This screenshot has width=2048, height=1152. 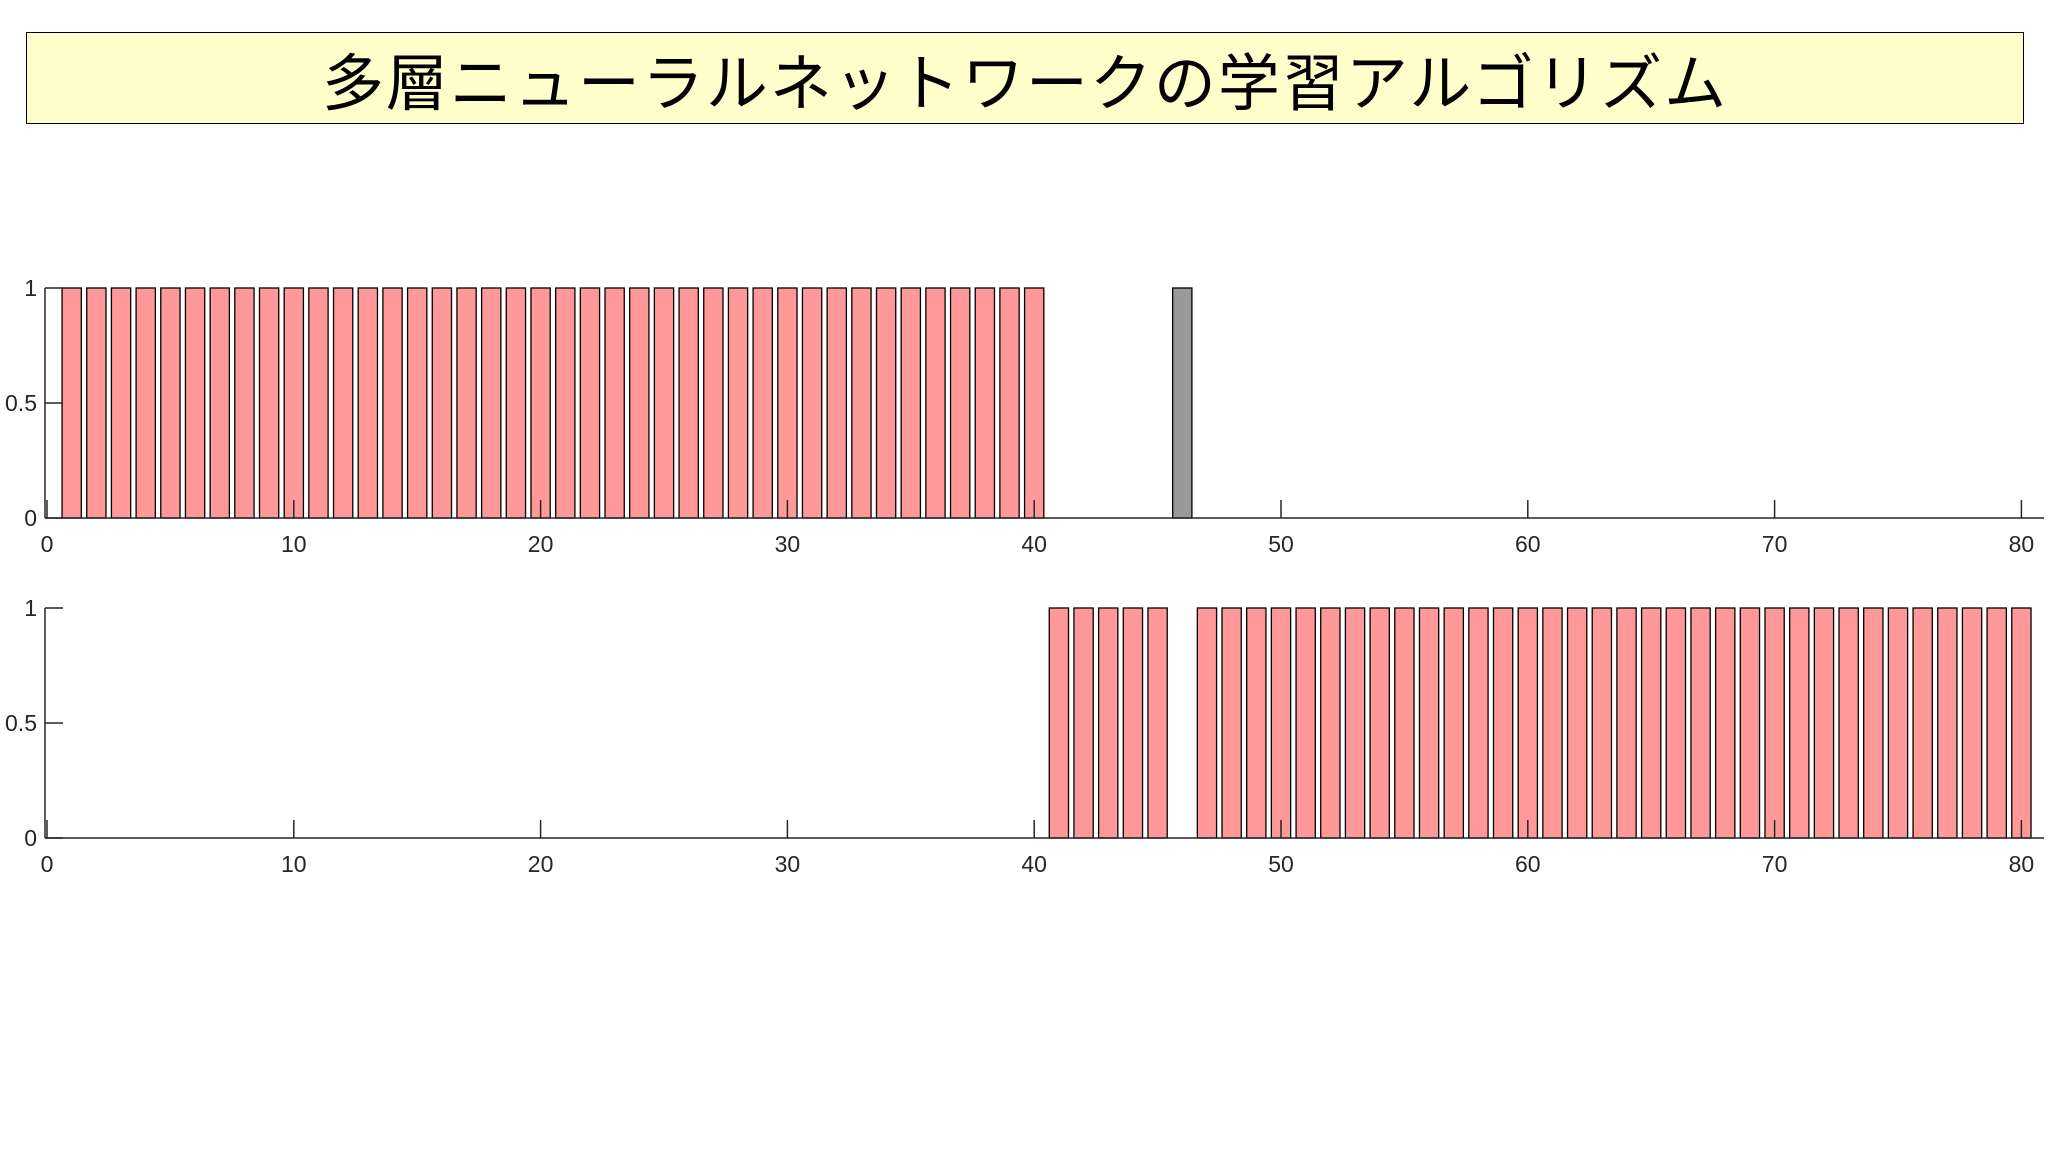 What do you see at coordinates (47, 864) in the screenshot?
I see `chart-2-x-tick-label: 0` at bounding box center [47, 864].